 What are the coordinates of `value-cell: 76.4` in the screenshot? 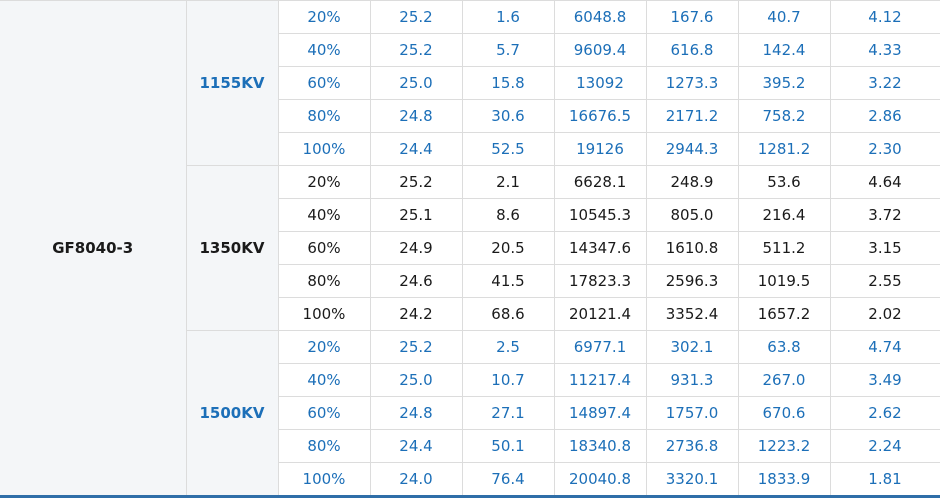 It's located at (508, 479).